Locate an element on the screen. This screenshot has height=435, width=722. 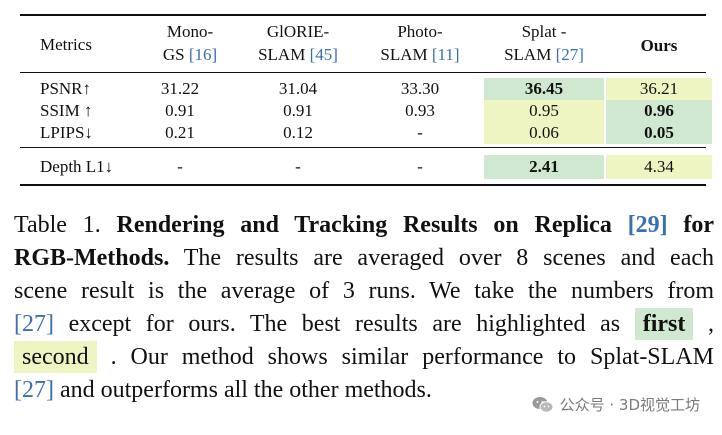
highlight-psnr-splat is located at coordinates (544, 89).